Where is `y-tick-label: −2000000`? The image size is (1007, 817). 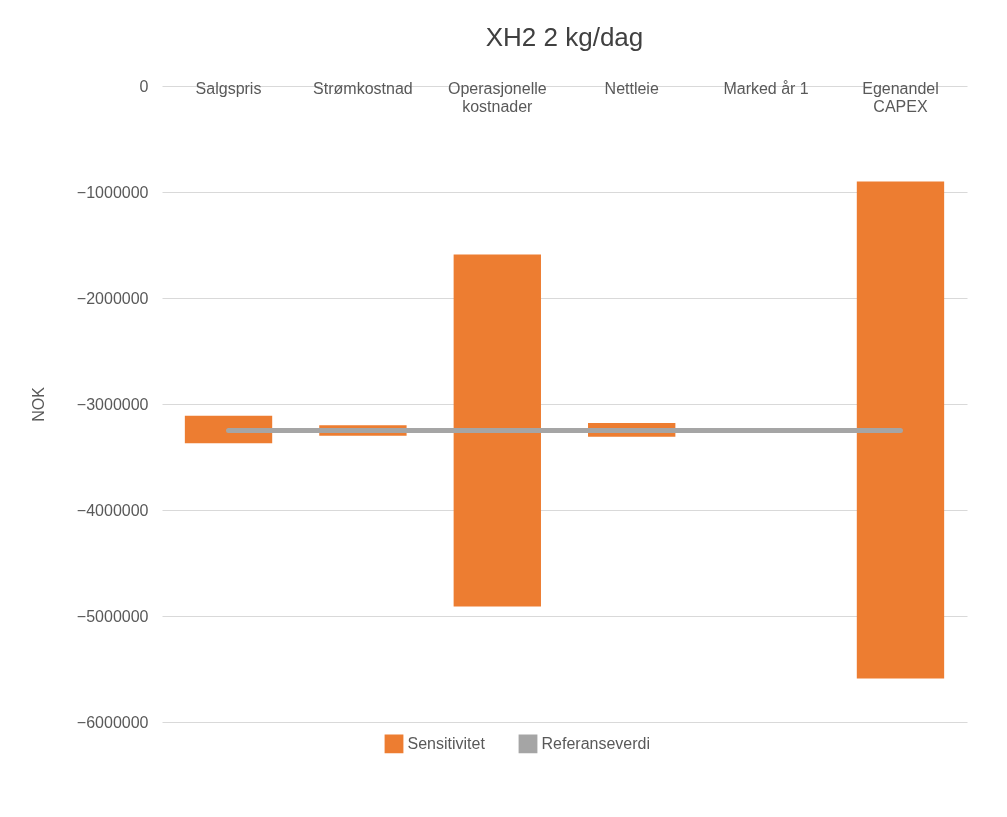
y-tick-label: −2000000 is located at coordinates (112, 298).